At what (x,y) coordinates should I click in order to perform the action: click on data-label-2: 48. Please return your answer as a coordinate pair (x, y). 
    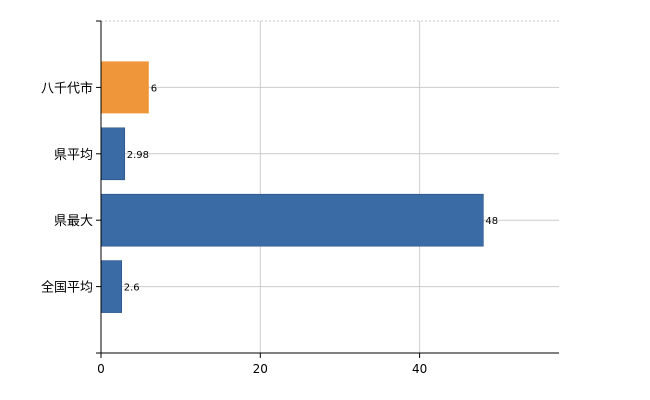
    Looking at the image, I should click on (491, 221).